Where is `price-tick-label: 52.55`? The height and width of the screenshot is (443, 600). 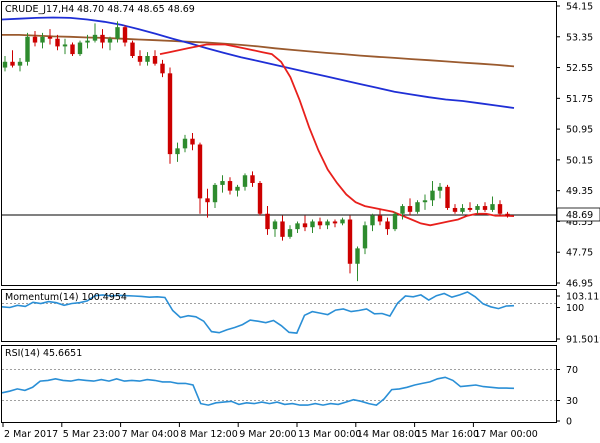 price-tick-label: 52.55 is located at coordinates (579, 68).